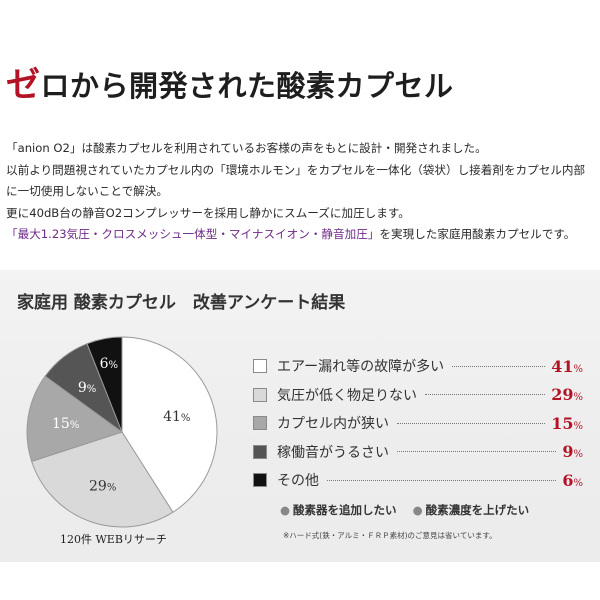 The height and width of the screenshot is (600, 600). What do you see at coordinates (418, 395) in the screenshot?
I see `legend-item: 気圧が低く物足りない 29%` at bounding box center [418, 395].